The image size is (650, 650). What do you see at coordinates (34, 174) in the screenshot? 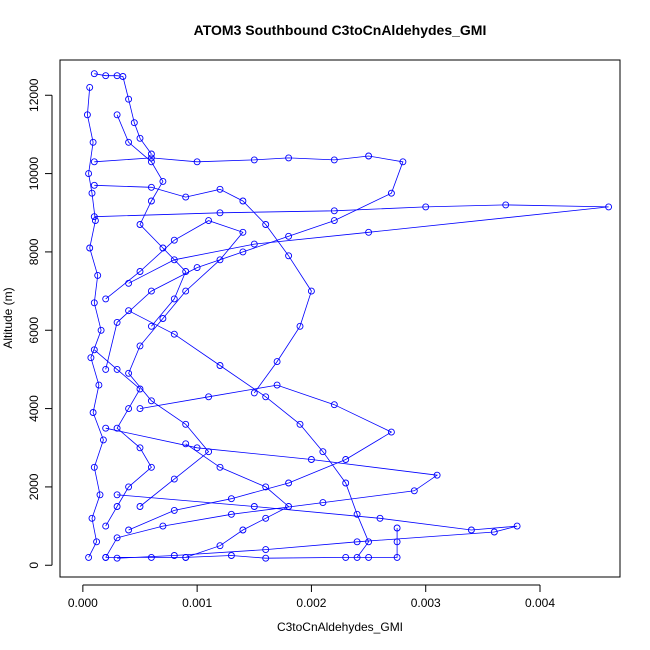
I see `y-tick-label: 10000` at bounding box center [34, 174].